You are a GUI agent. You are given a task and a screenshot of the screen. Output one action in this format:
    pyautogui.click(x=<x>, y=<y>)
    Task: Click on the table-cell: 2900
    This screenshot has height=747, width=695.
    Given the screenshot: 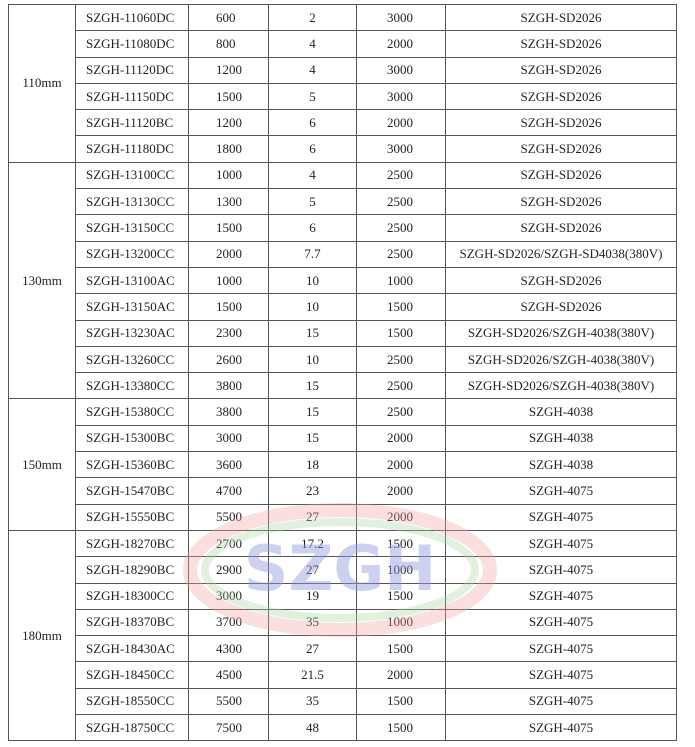 What is the action you would take?
    pyautogui.click(x=228, y=570)
    